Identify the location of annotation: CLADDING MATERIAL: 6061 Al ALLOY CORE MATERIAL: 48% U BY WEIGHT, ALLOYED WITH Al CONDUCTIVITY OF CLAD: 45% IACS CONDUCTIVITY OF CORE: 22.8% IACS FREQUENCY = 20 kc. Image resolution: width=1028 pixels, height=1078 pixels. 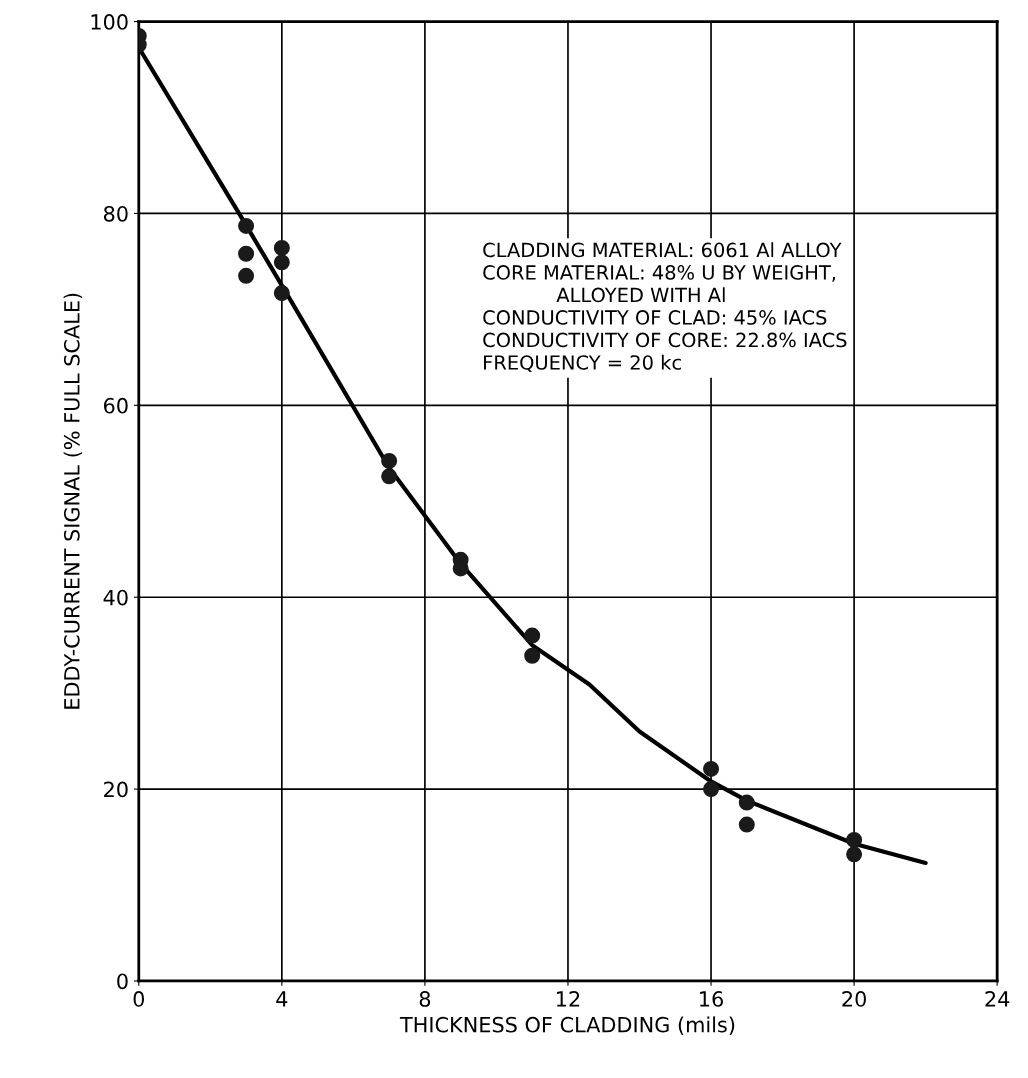
(665, 307).